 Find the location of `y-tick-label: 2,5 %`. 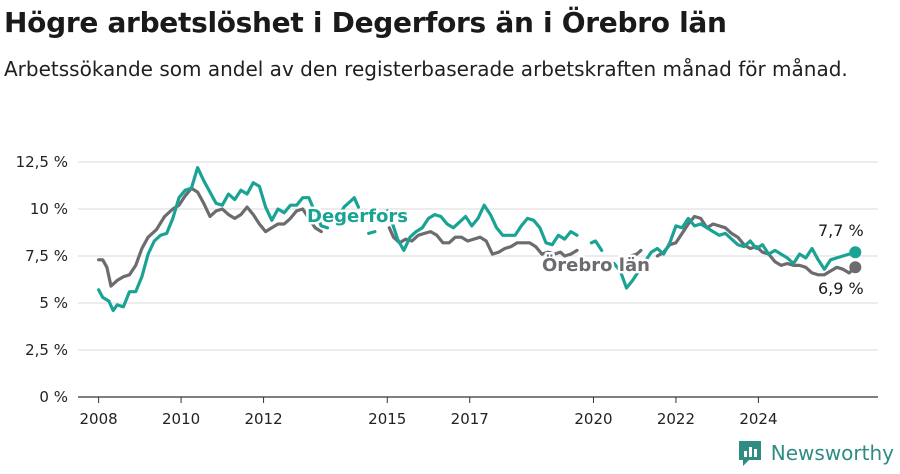

y-tick-label: 2,5 % is located at coordinates (46, 350).